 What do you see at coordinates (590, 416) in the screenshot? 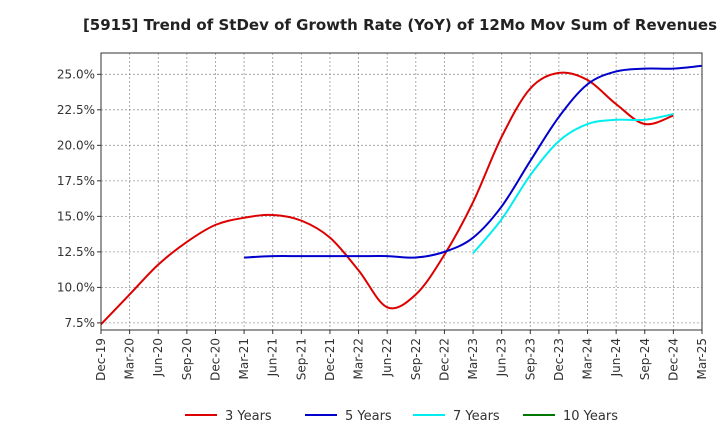
I see `legend-label-10-years: 10 Years` at bounding box center [590, 416].